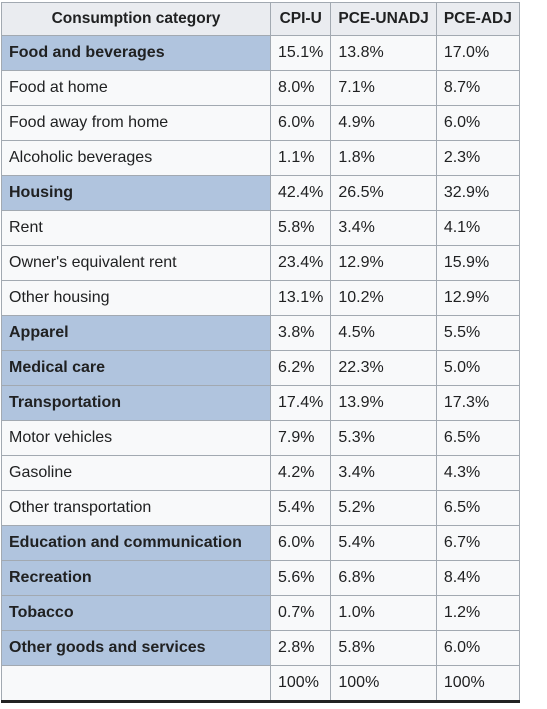 The image size is (547, 709). What do you see at coordinates (136, 578) in the screenshot?
I see `category-cell: Recreation` at bounding box center [136, 578].